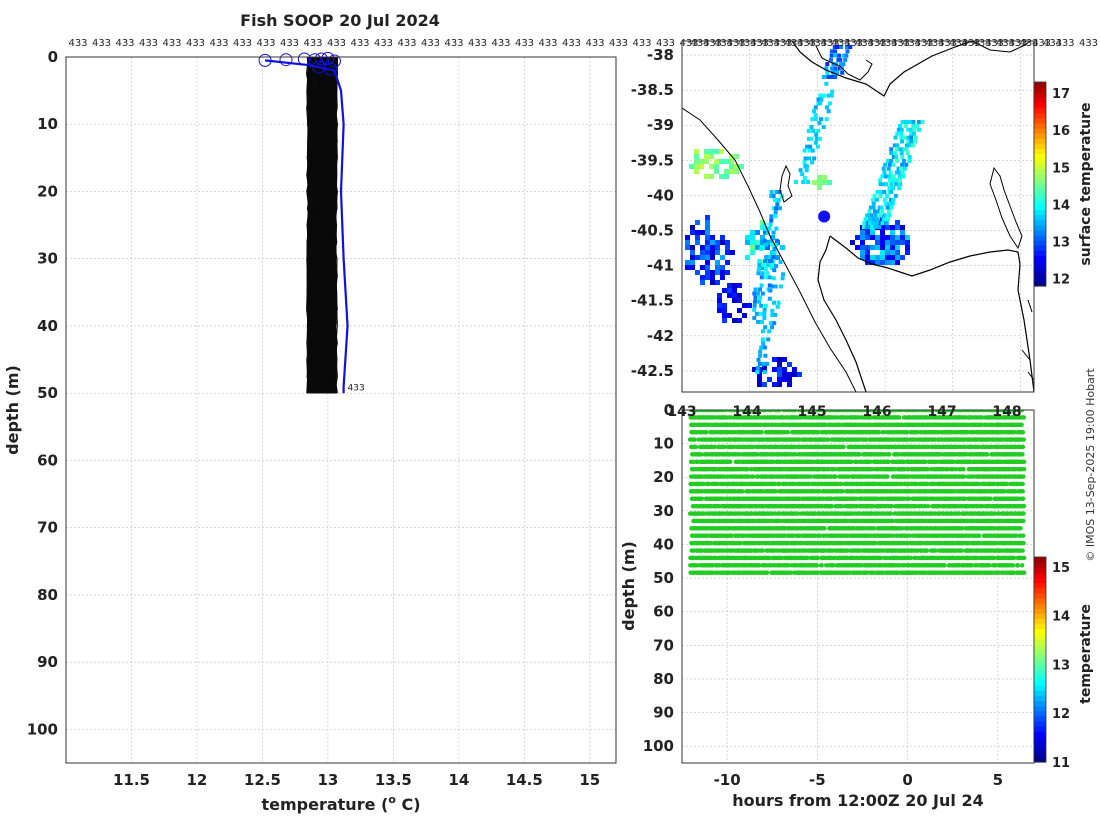 The width and height of the screenshot is (1100, 820). What do you see at coordinates (47, 259) in the screenshot?
I see `profile-ytick-label: 30` at bounding box center [47, 259].